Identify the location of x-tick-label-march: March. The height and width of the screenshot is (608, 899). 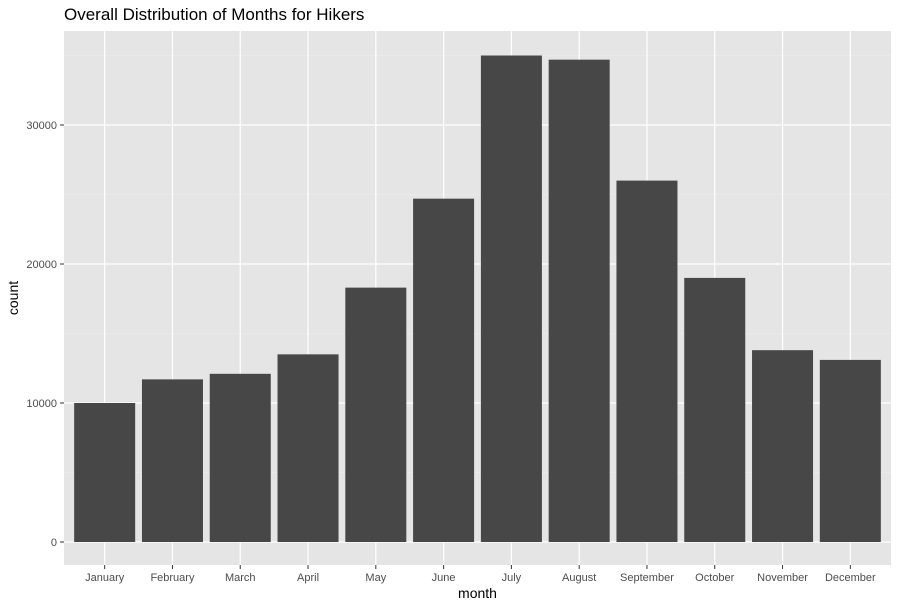
(240, 578).